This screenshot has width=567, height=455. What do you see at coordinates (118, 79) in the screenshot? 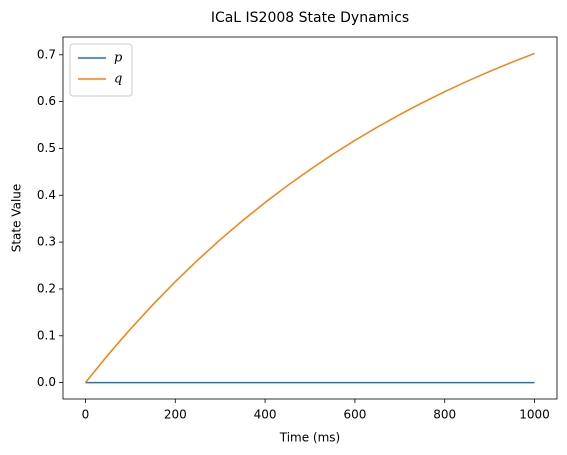
I see `legend-label: q` at bounding box center [118, 79].